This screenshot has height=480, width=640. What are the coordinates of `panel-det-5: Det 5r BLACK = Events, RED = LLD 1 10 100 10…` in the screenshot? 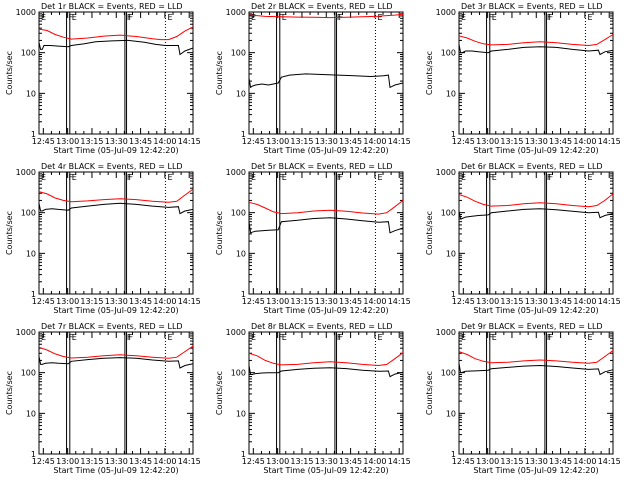 It's located at (313, 238).